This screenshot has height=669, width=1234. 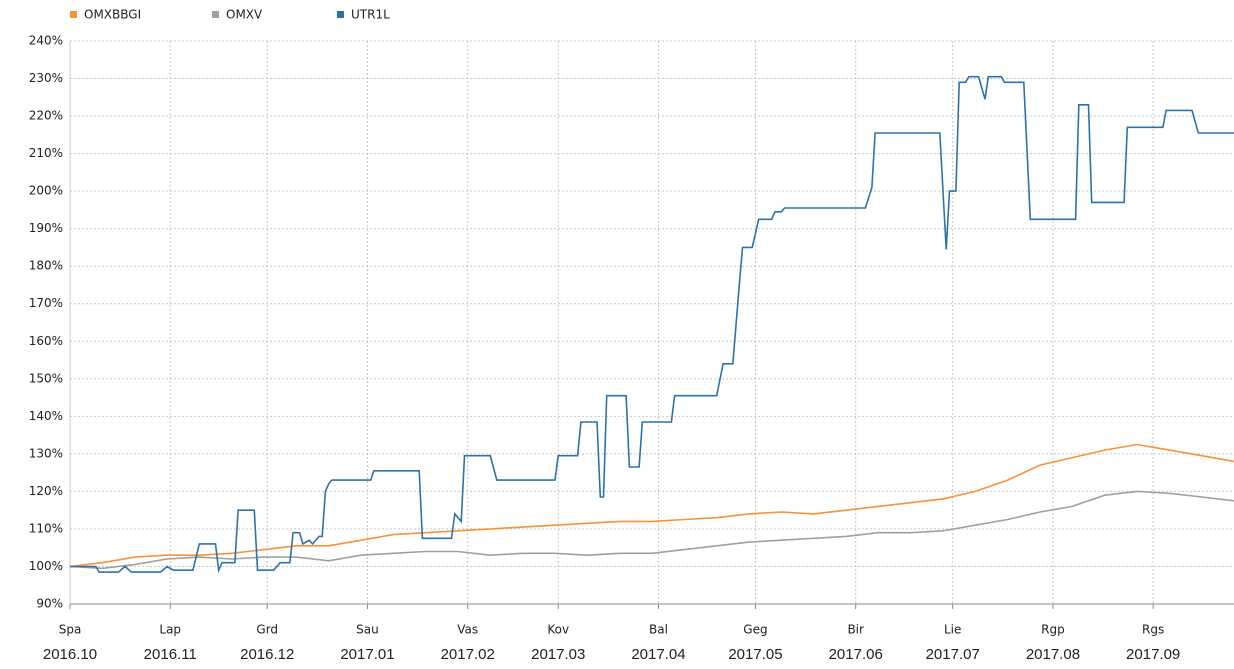 What do you see at coordinates (46, 303) in the screenshot?
I see `y-tick-label: 170%` at bounding box center [46, 303].